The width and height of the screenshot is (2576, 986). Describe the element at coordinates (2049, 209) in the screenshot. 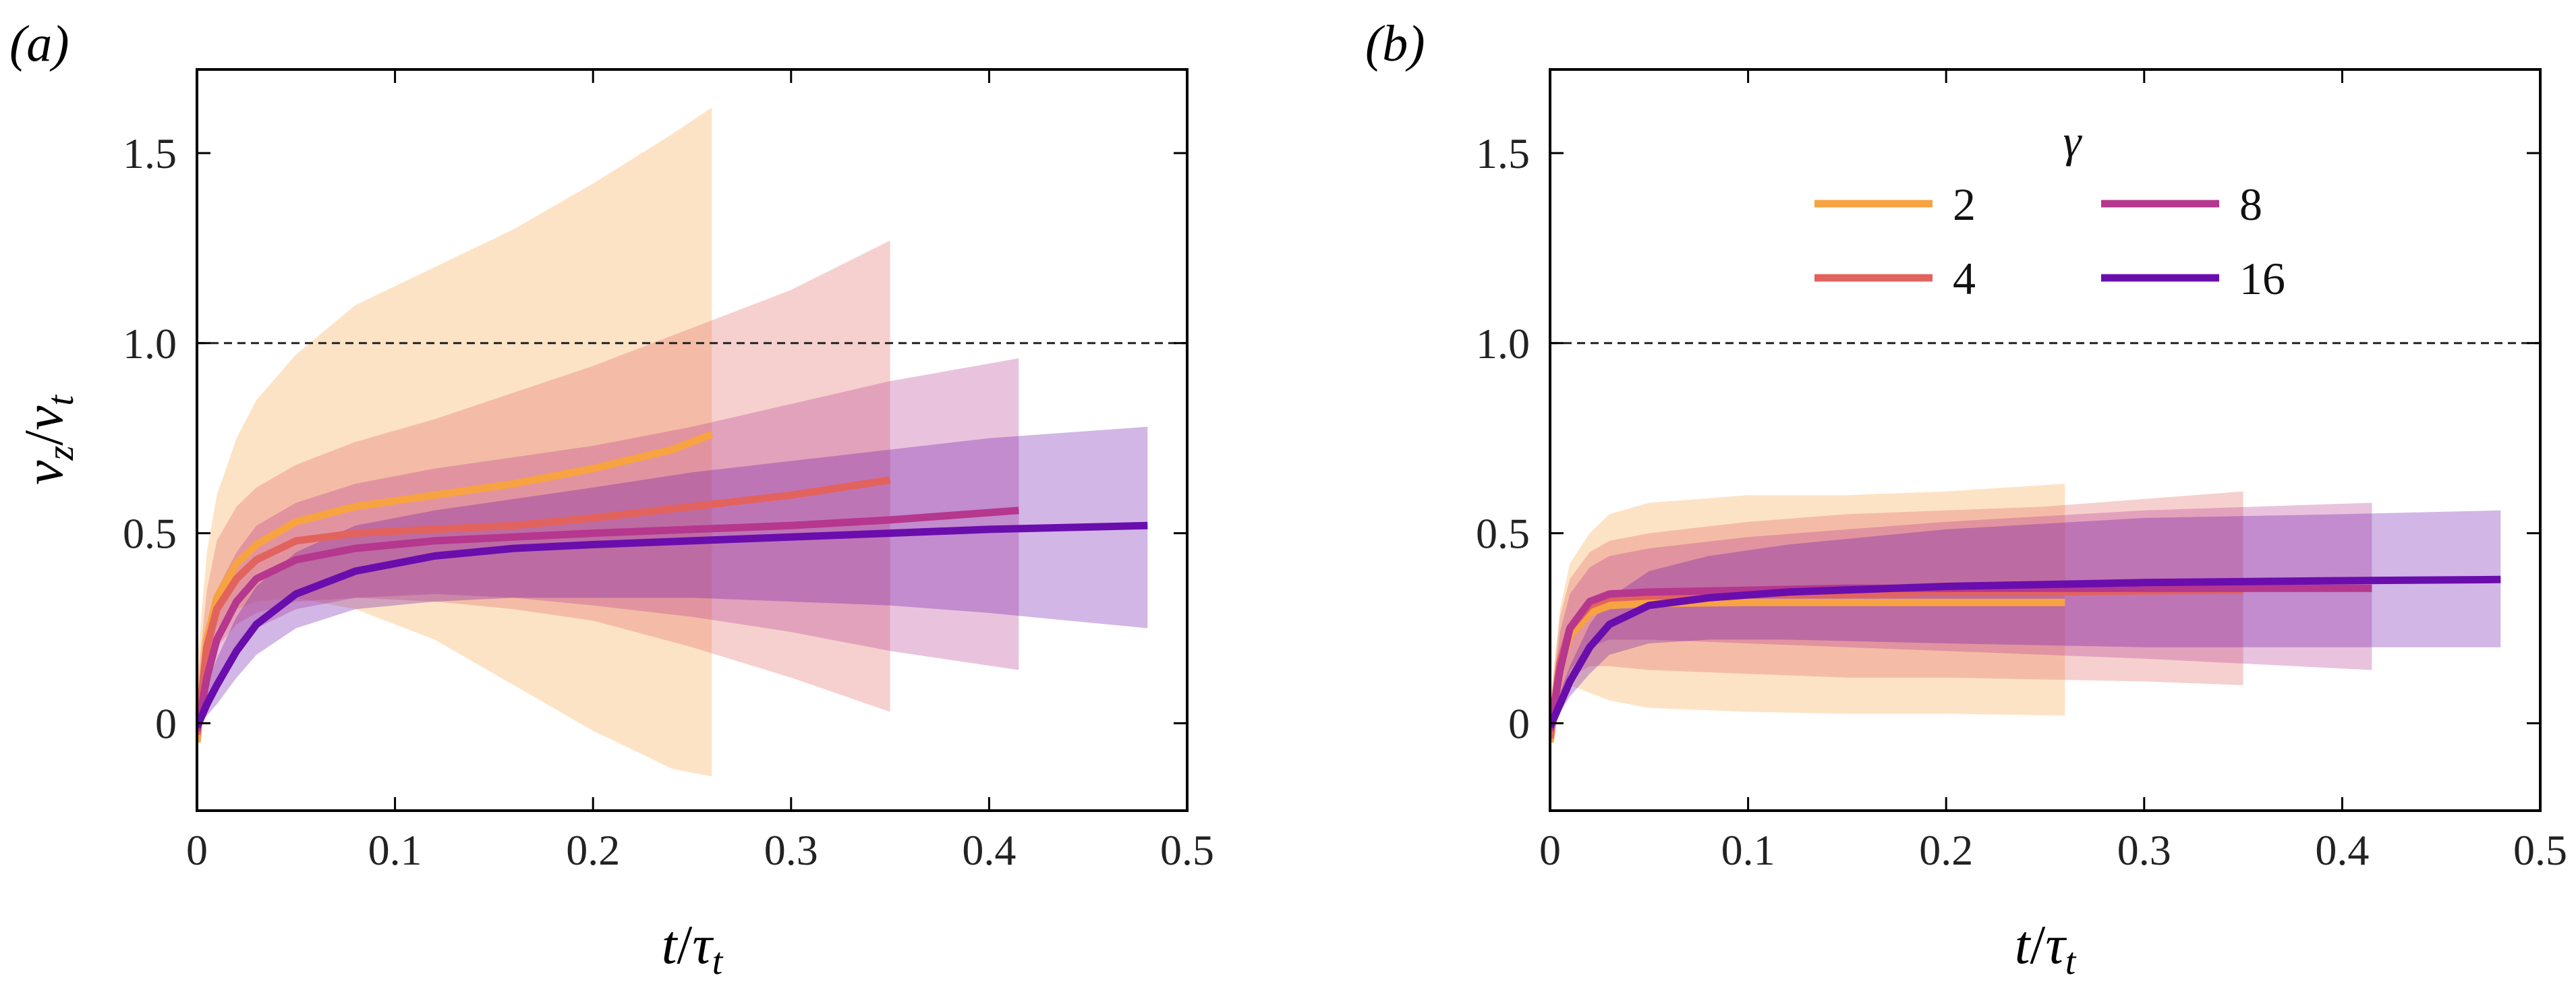

I see `legend: γ 2 8 4 16` at that location.